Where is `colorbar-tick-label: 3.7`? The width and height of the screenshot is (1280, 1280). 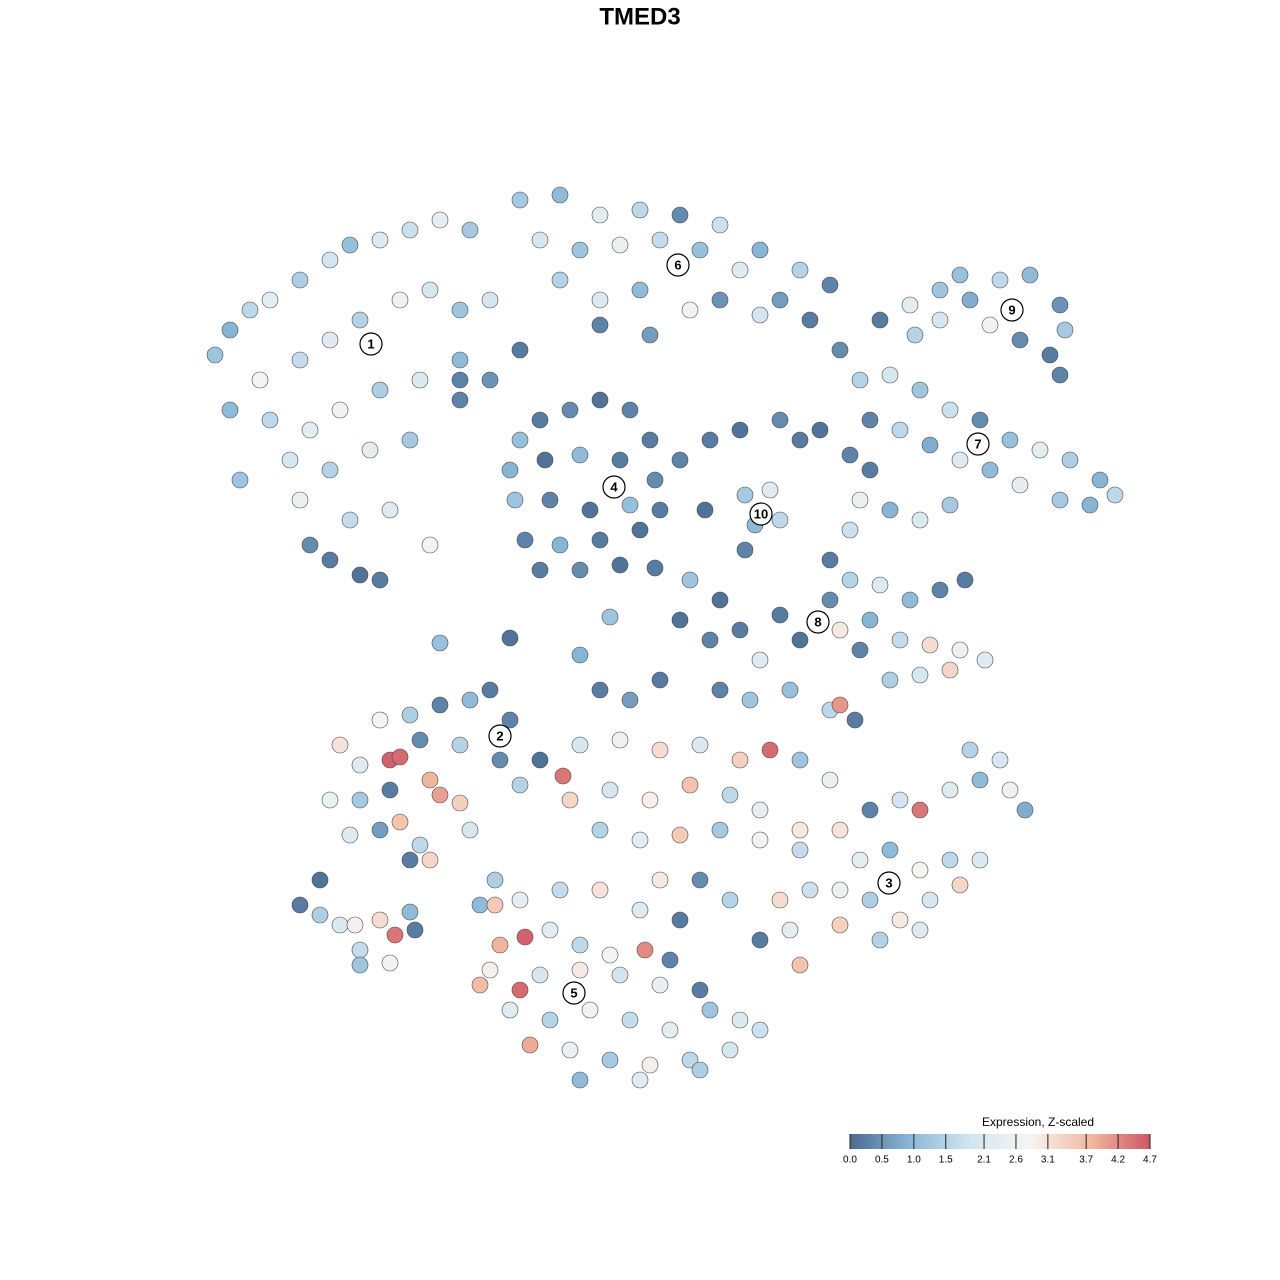 colorbar-tick-label: 3.7 is located at coordinates (1086, 1160).